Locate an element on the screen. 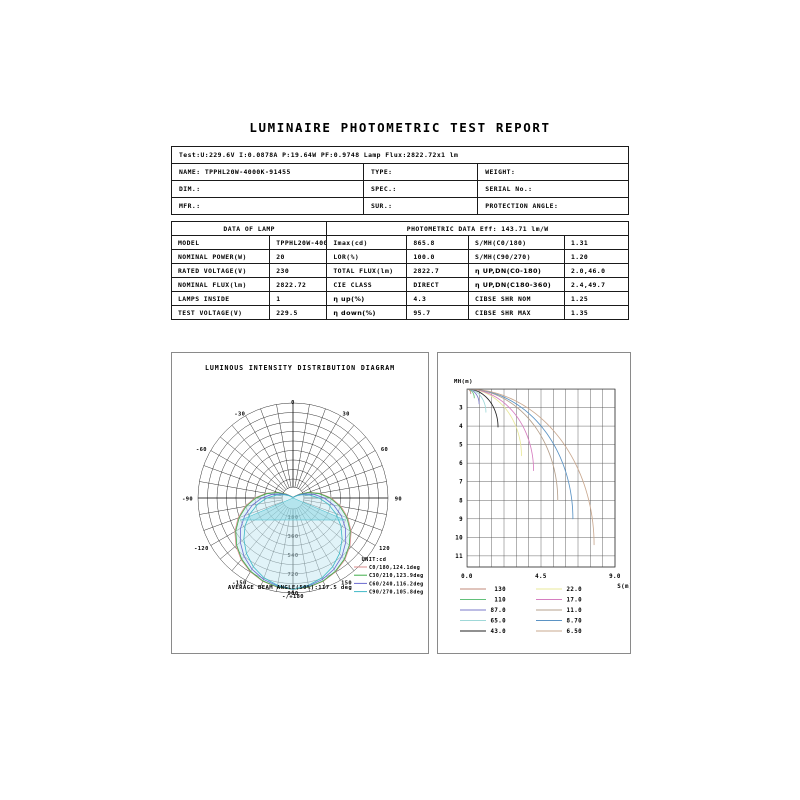  cell-lamps-inside-label: LAMPS INSIDE is located at coordinates (220, 298).